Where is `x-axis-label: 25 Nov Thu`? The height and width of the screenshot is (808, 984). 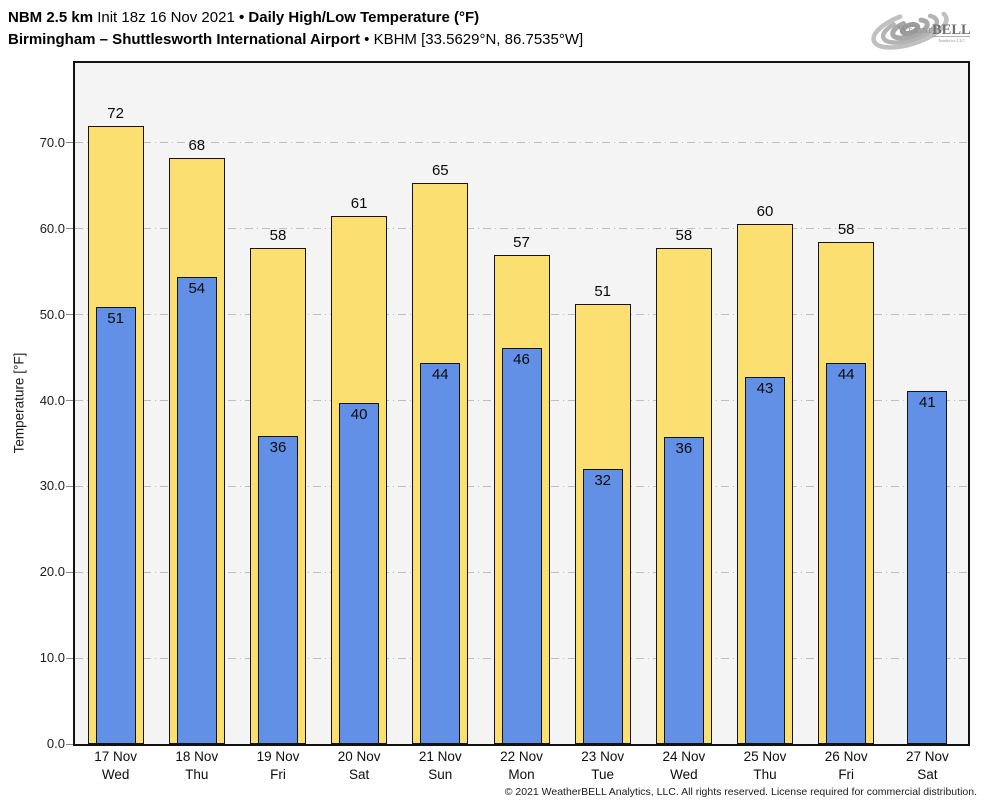
x-axis-label: 25 Nov Thu is located at coordinates (765, 765).